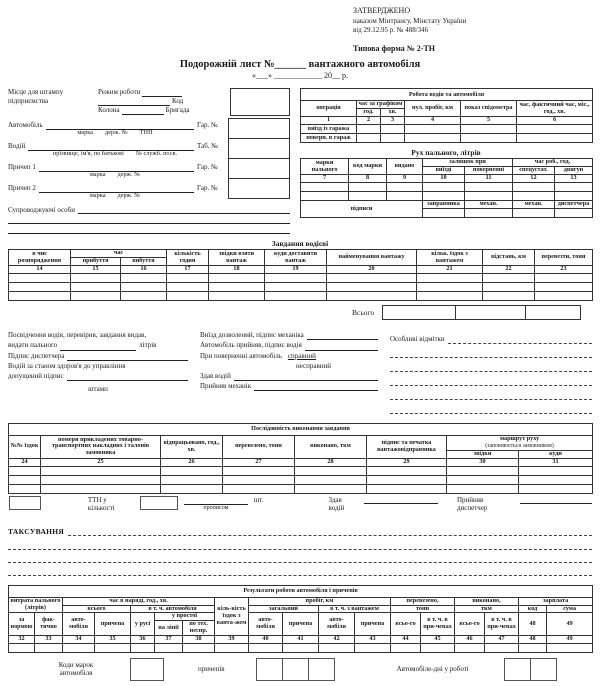 This screenshot has width=600, height=686. Describe the element at coordinates (41, 209) in the screenshot. I see `escort-label: Супроводжуючі особи` at that location.